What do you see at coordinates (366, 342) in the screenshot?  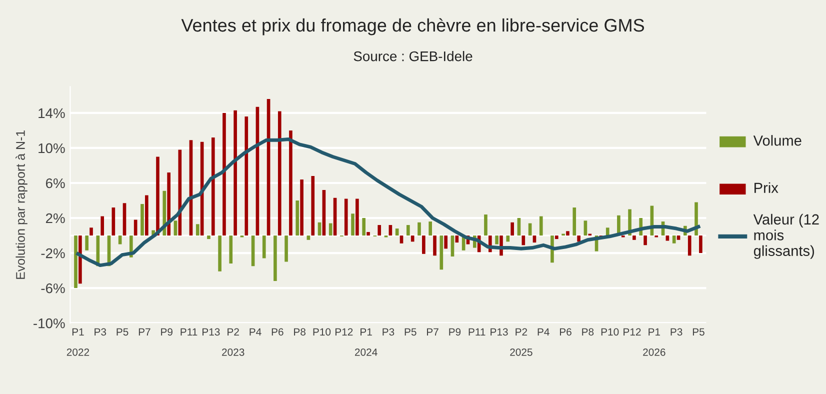 I see `category-label: P1 2024` at bounding box center [366, 342].